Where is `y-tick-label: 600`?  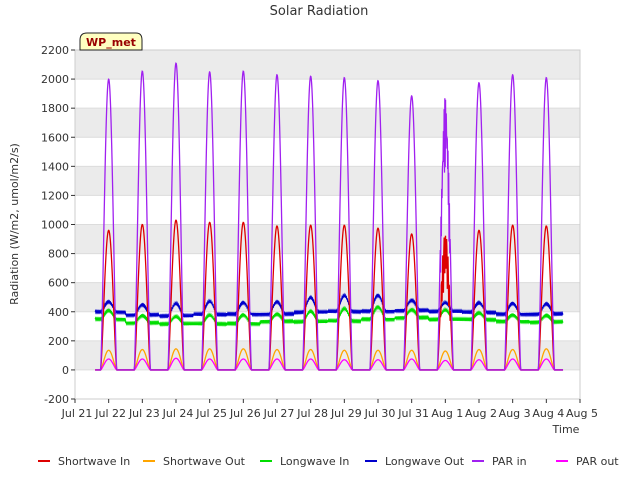
y-tick-label: 600 is located at coordinates (58, 283).